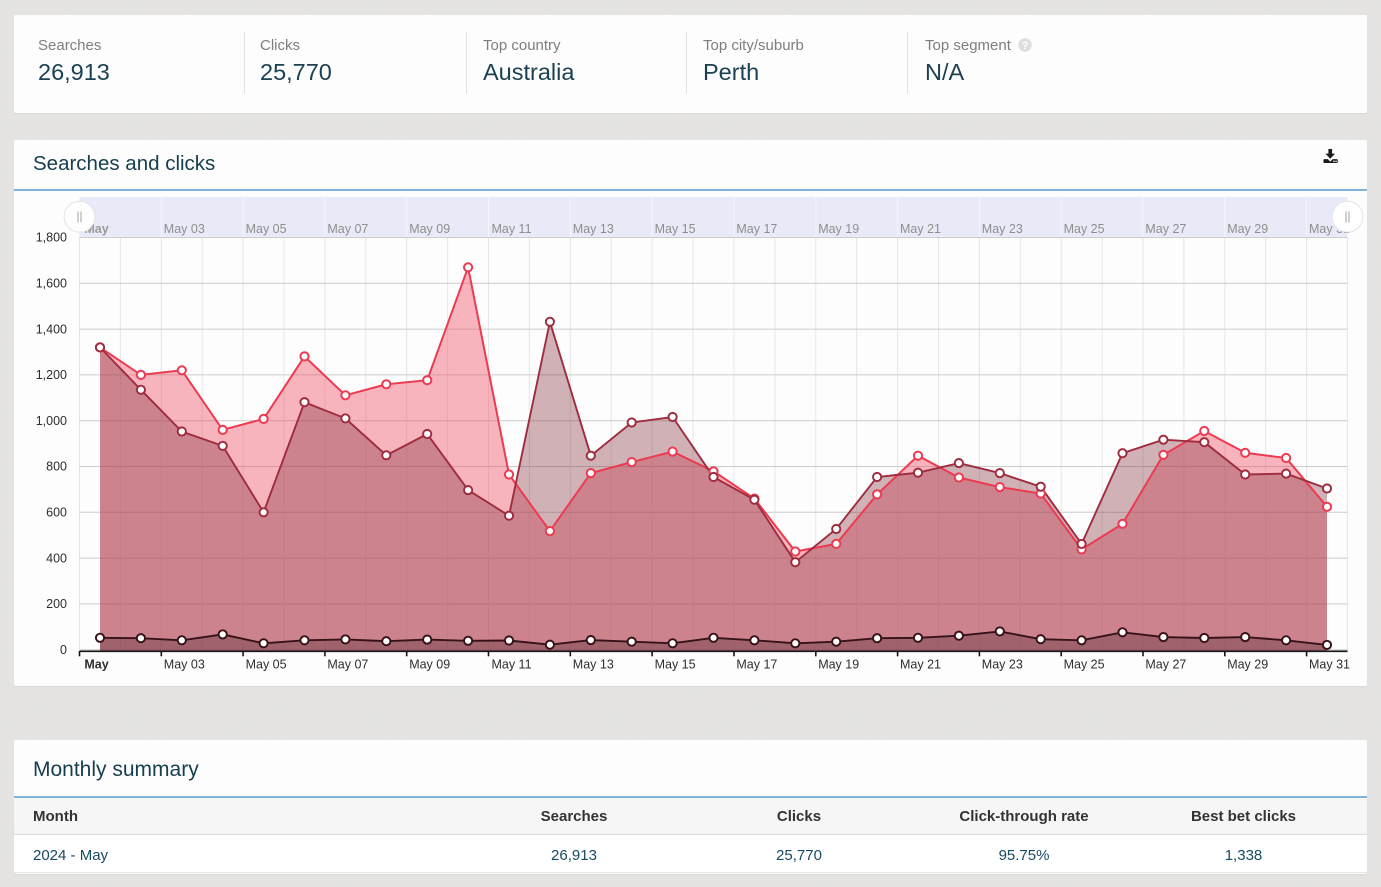 The height and width of the screenshot is (887, 1381). What do you see at coordinates (51, 238) in the screenshot?
I see `svg-text: 1,800` at bounding box center [51, 238].